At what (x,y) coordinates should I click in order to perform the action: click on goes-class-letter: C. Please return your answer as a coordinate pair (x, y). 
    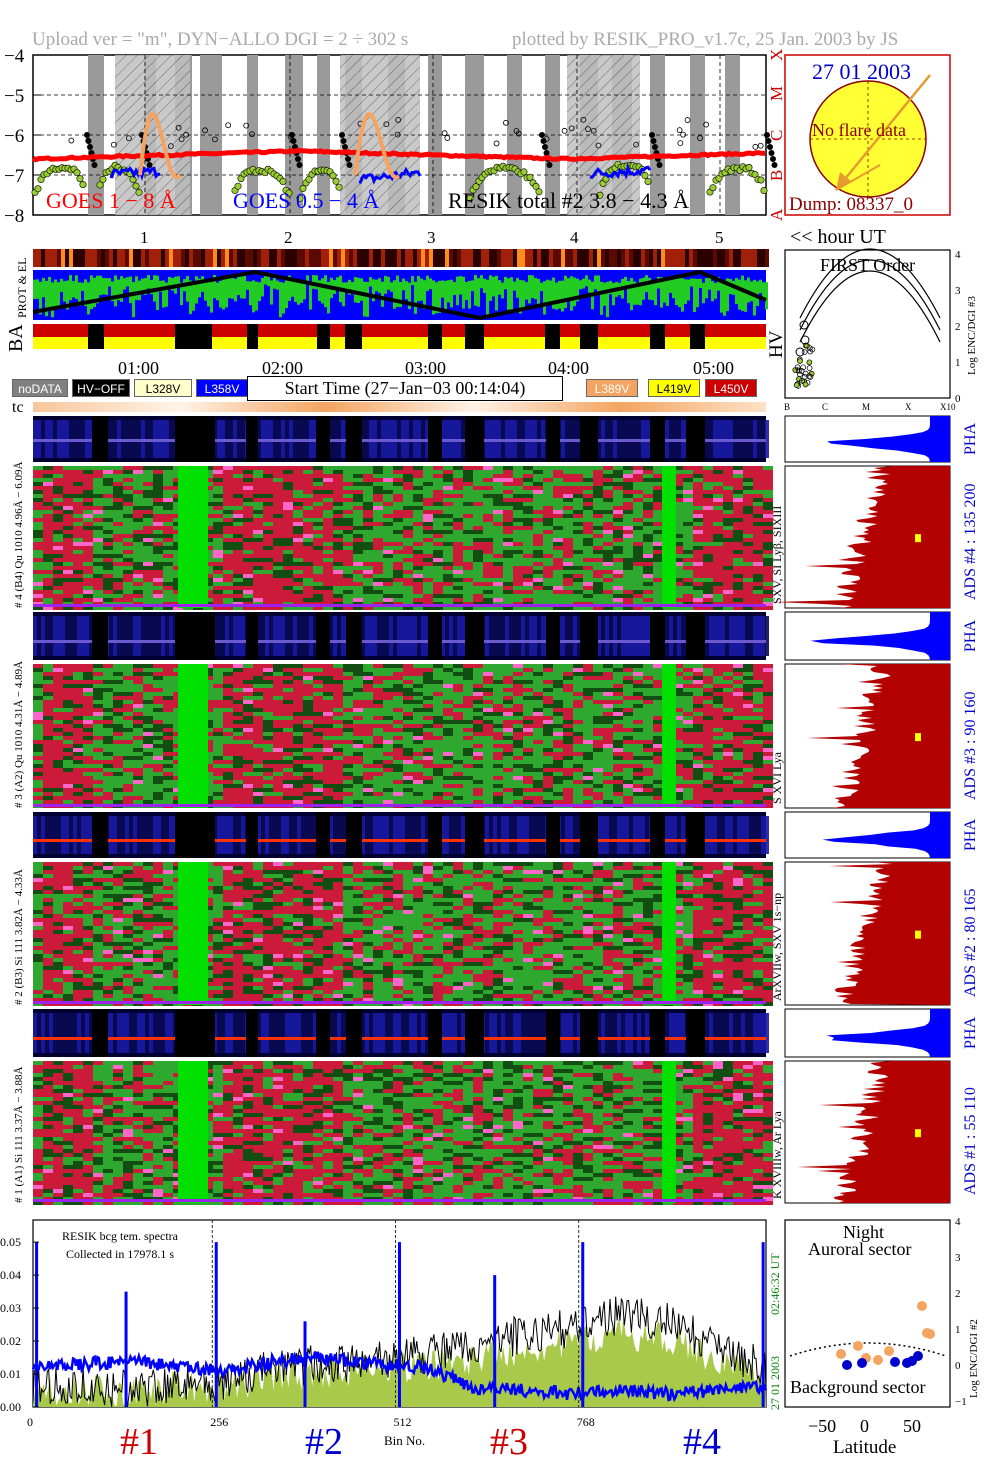
    Looking at the image, I should click on (776, 135).